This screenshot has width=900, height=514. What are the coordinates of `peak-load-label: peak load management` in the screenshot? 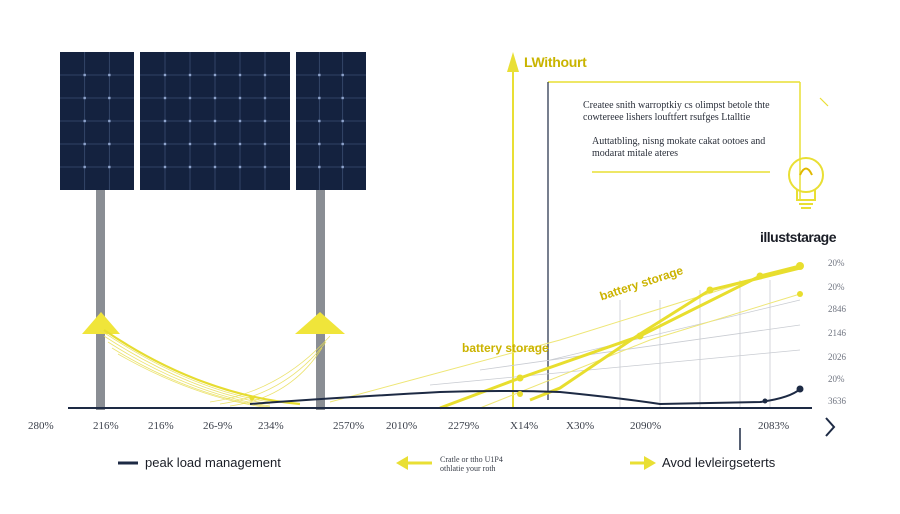 It's located at (213, 462).